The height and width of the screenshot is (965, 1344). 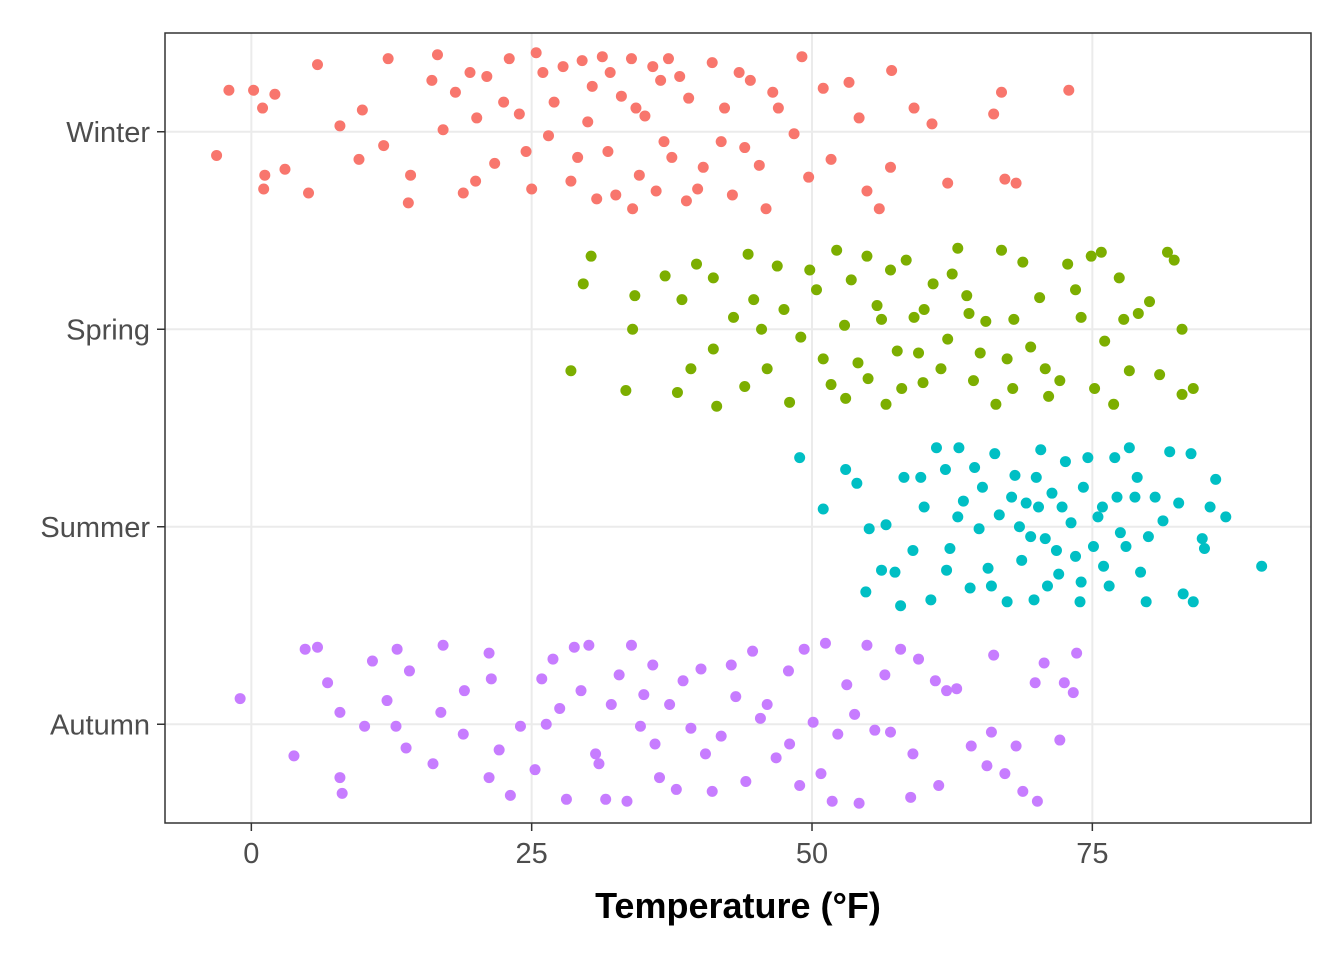 What do you see at coordinates (882, 327) in the screenshot?
I see `series-spring` at bounding box center [882, 327].